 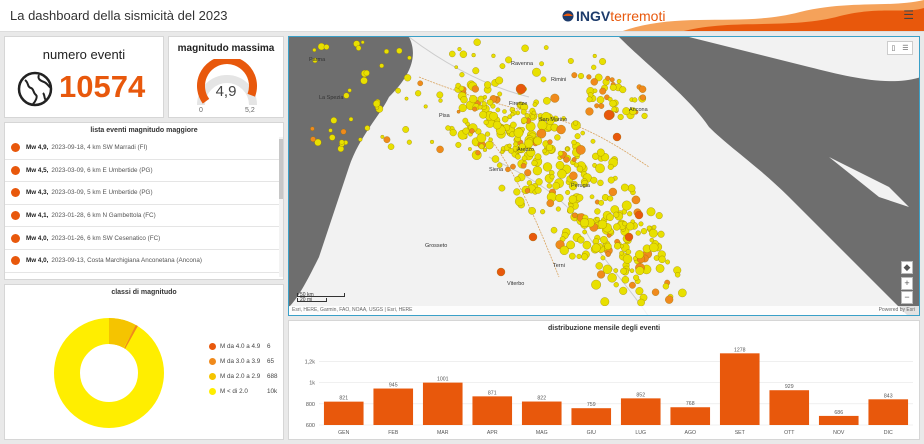 I want to click on zoom-in-button: +, so click(x=907, y=283).